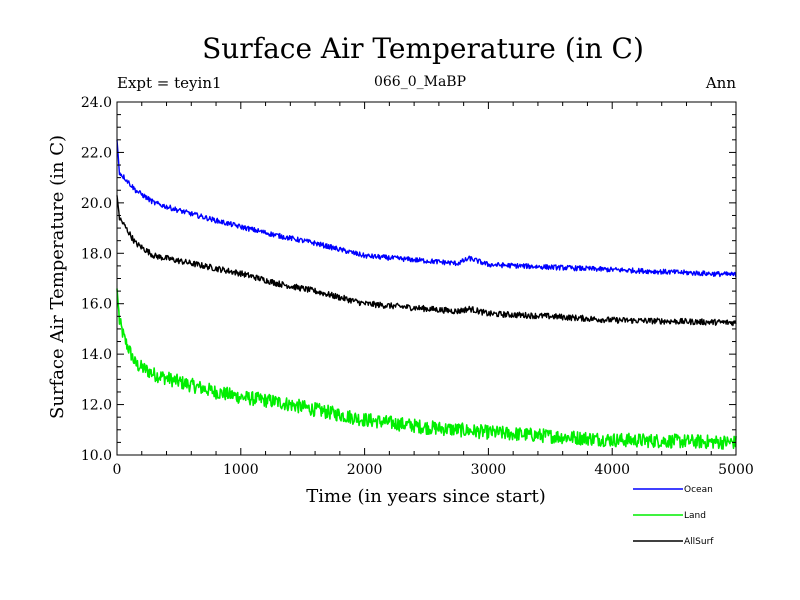  Describe the element at coordinates (117, 470) in the screenshot. I see `x-tick-label: 0` at that location.